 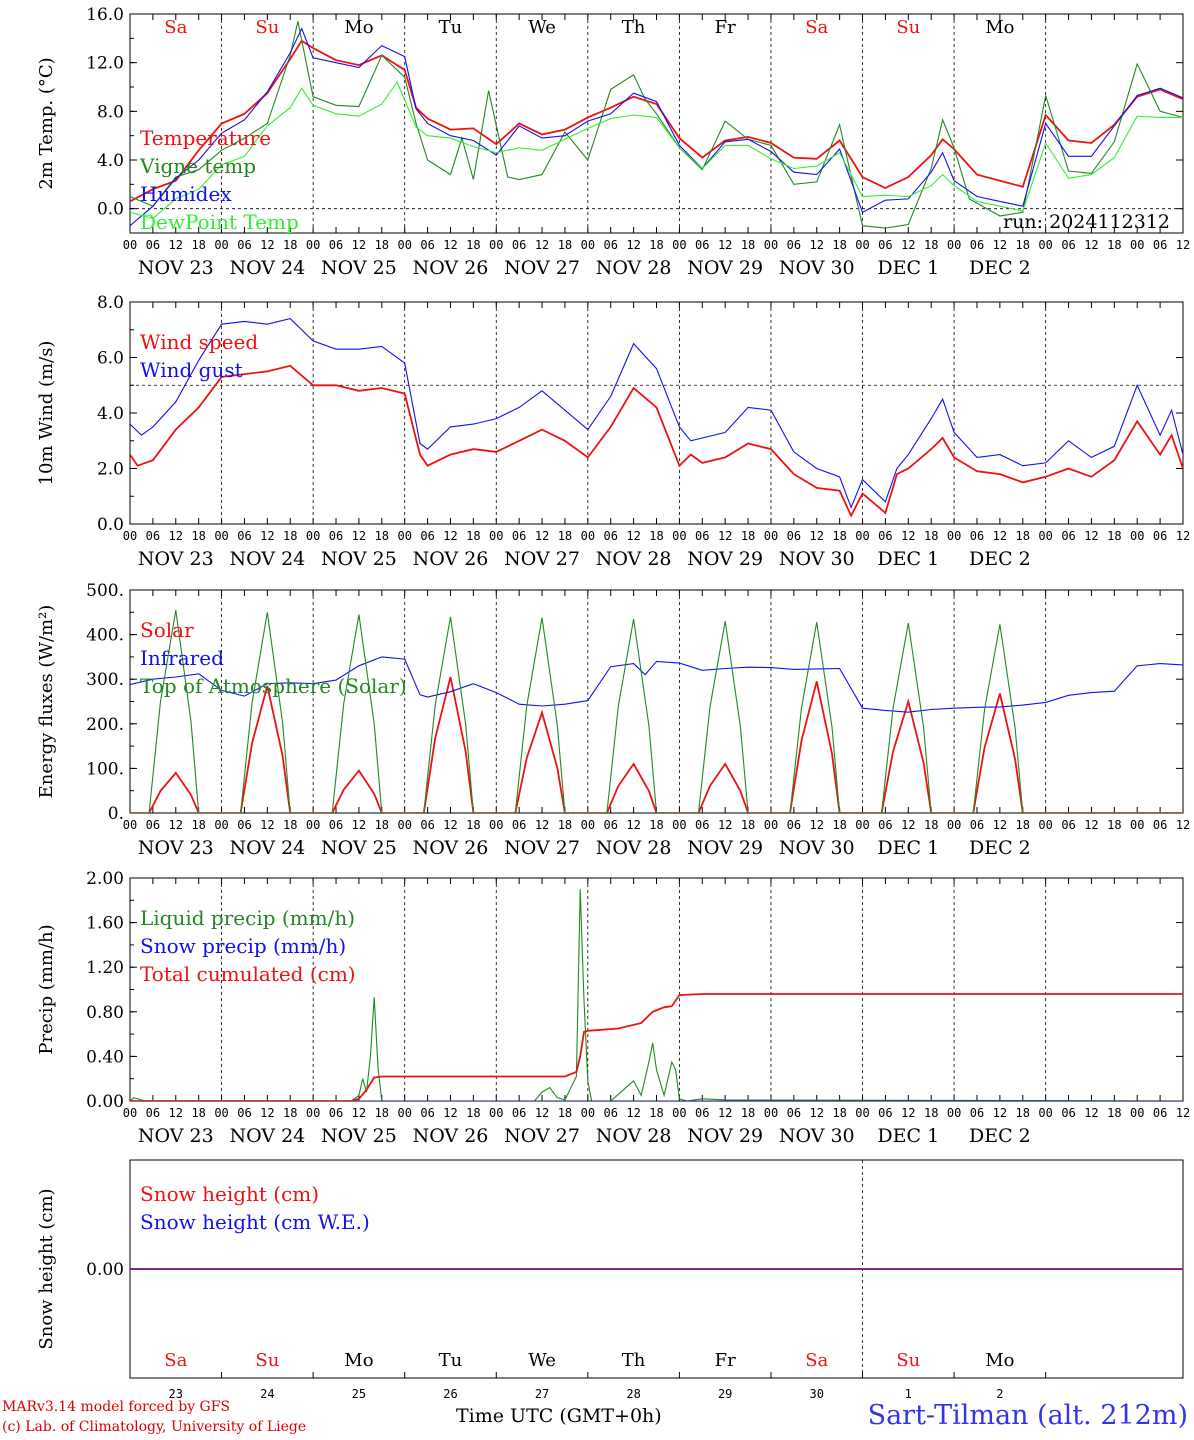 What do you see at coordinates (110, 112) in the screenshot?
I see `y-tick-label: 8.0` at bounding box center [110, 112].